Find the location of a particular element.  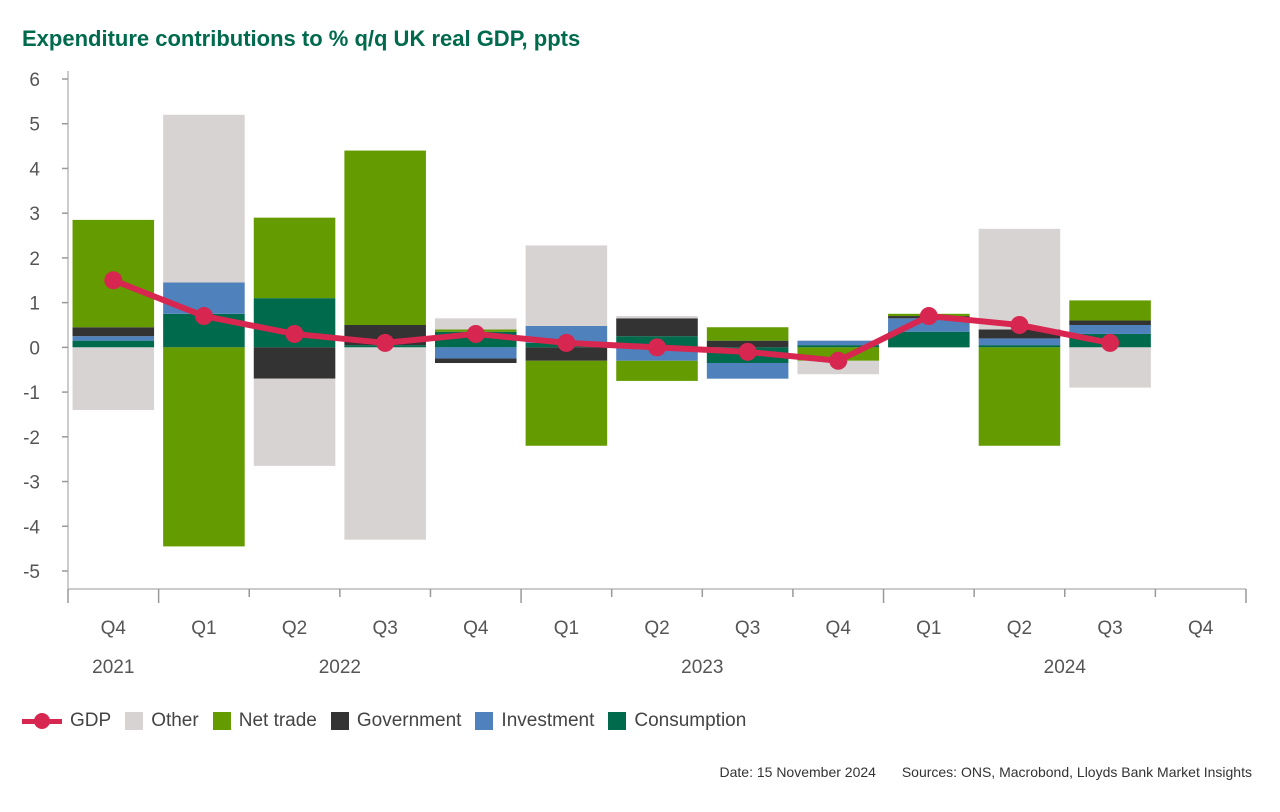

footer-date: Date: 15 November 2024 is located at coordinates (797, 772).